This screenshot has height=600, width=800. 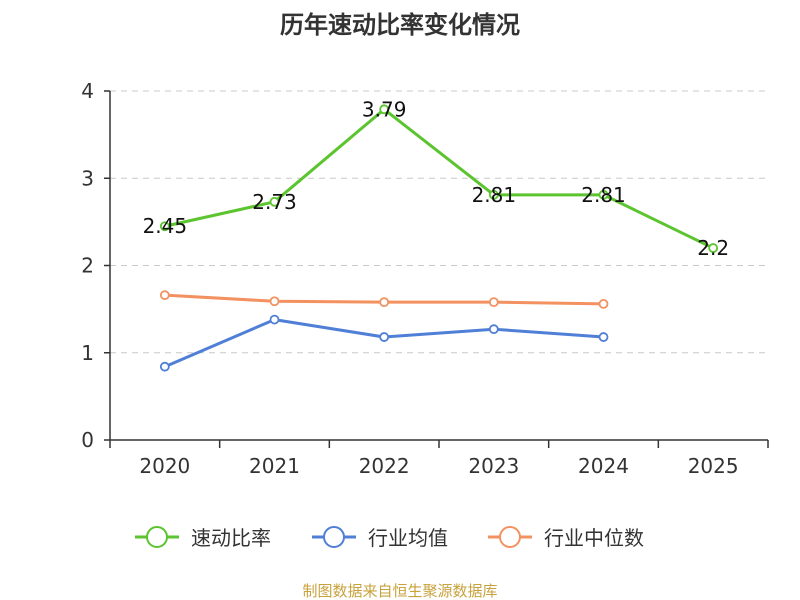 I want to click on chart-title: 历年速动比率变化情况, so click(x=400, y=25).